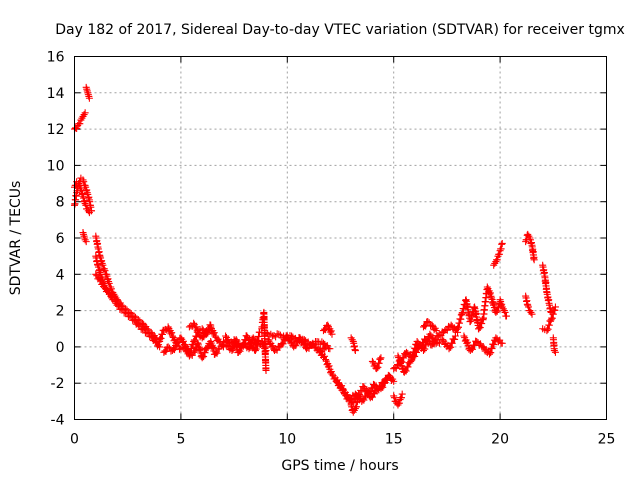  Describe the element at coordinates (500, 440) in the screenshot. I see `x-tick-label: 20` at that location.